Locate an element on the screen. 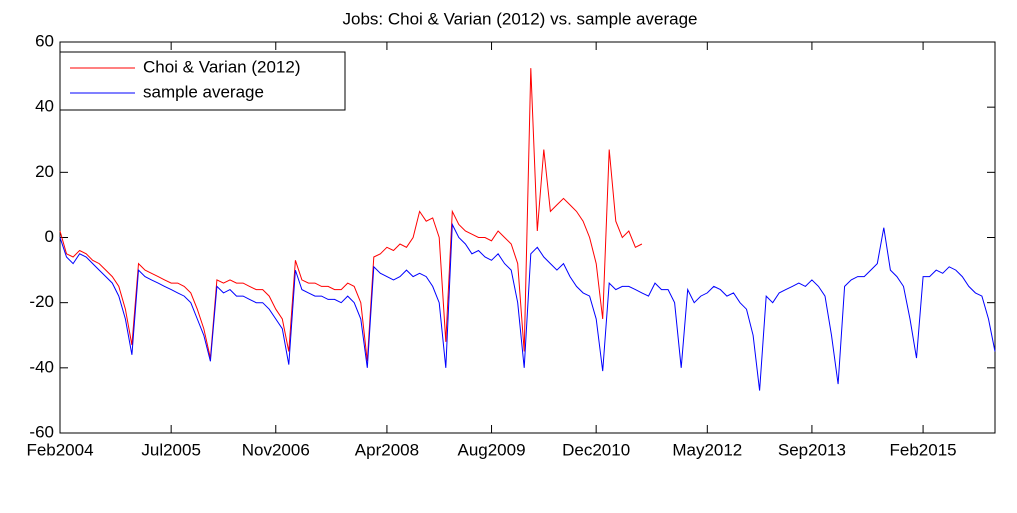 This screenshot has width=1017, height=513. x-tick-label: Jul2005 is located at coordinates (171, 449).